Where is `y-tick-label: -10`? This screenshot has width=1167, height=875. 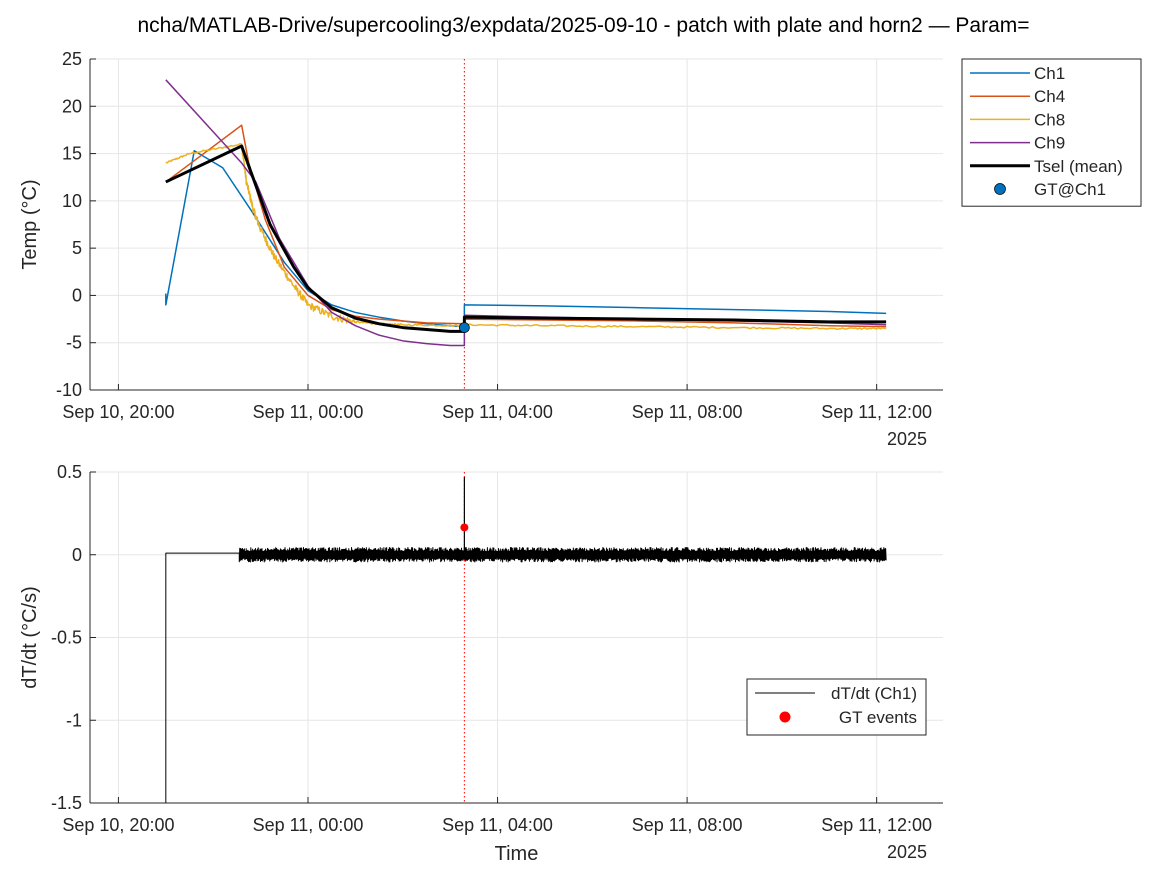 y-tick-label: -10 is located at coordinates (69, 390).